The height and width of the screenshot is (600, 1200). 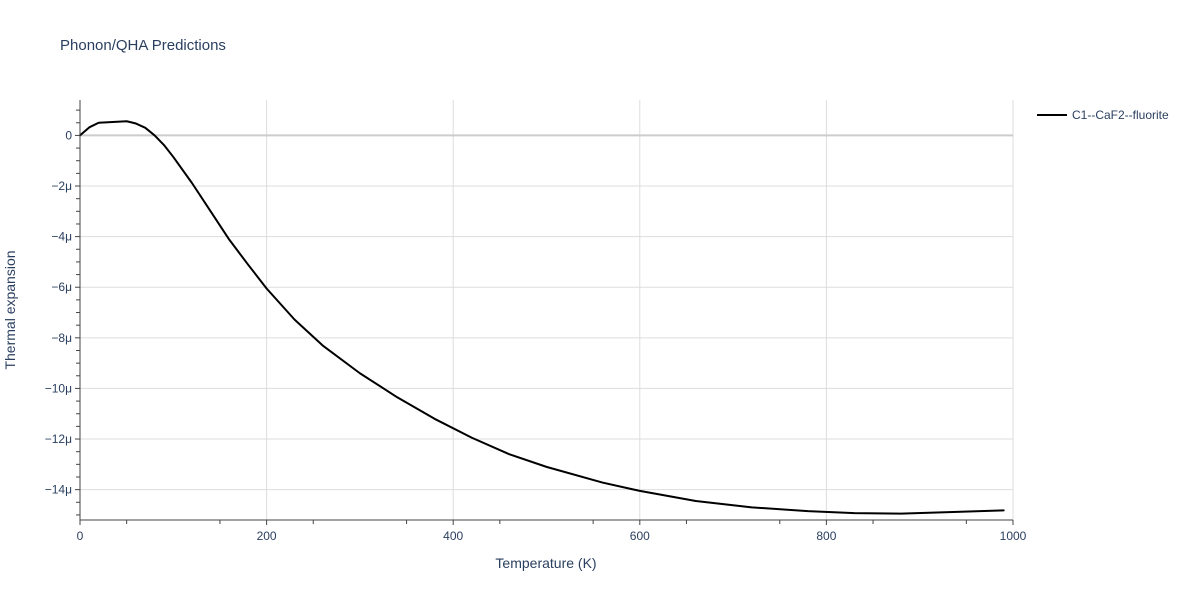 I want to click on y-tick-label: −10μ, so click(x=58, y=388).